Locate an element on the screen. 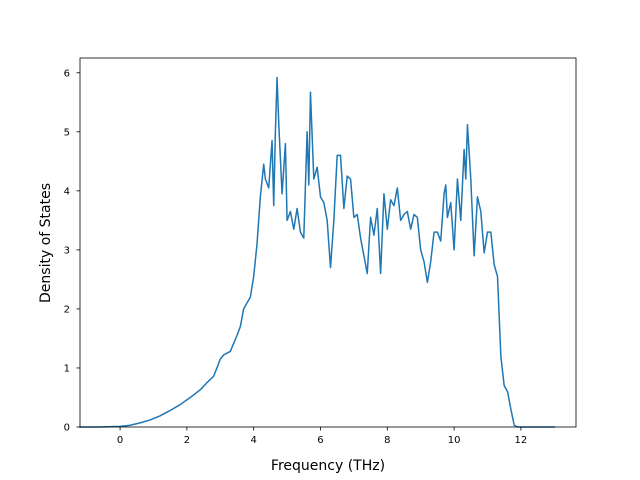  x-tick-label: 10 is located at coordinates (454, 440).